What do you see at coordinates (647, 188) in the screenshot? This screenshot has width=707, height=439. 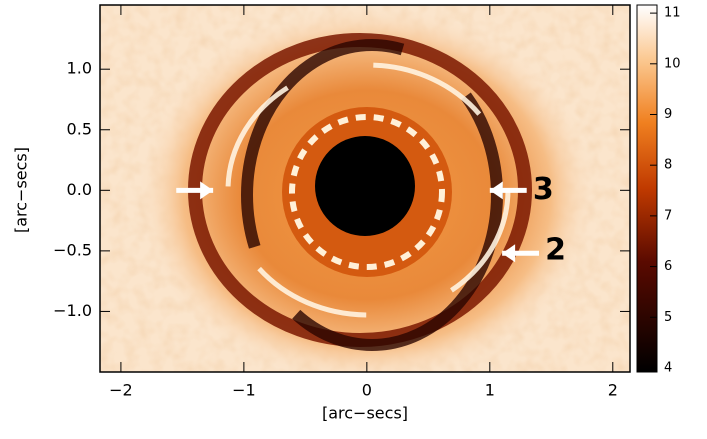 I see `colorbar` at bounding box center [647, 188].